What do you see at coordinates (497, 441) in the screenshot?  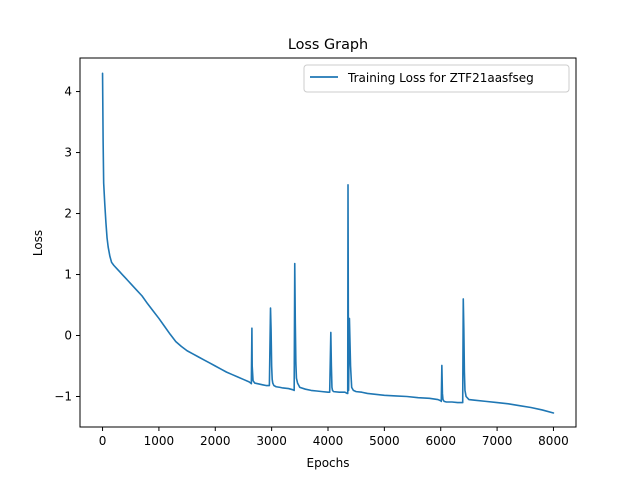 I see `x-tick-label: 7000` at bounding box center [497, 441].